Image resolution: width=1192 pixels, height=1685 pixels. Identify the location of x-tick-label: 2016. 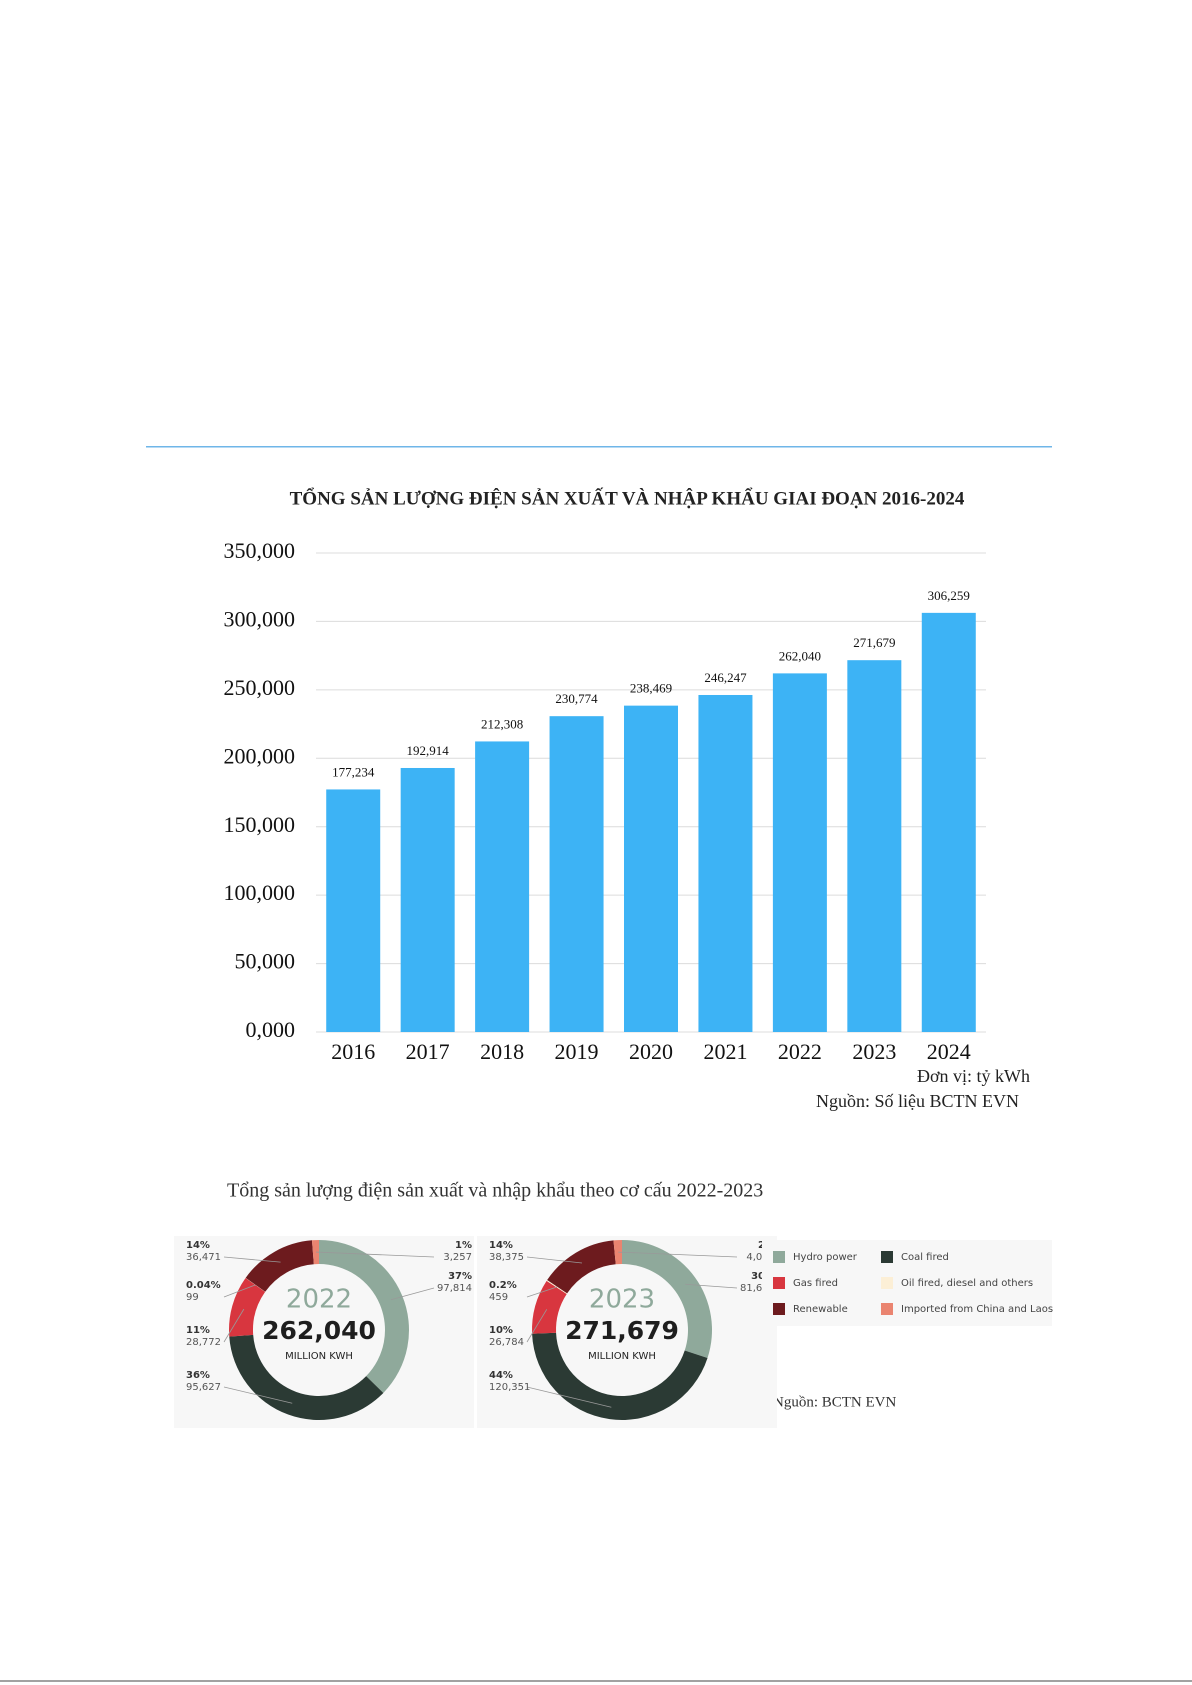
(353, 1051).